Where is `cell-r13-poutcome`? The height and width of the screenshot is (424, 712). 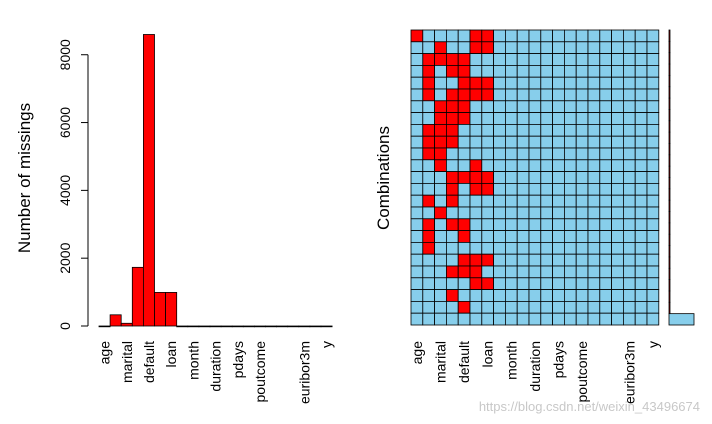 cell-r13-poutcome is located at coordinates (582, 189).